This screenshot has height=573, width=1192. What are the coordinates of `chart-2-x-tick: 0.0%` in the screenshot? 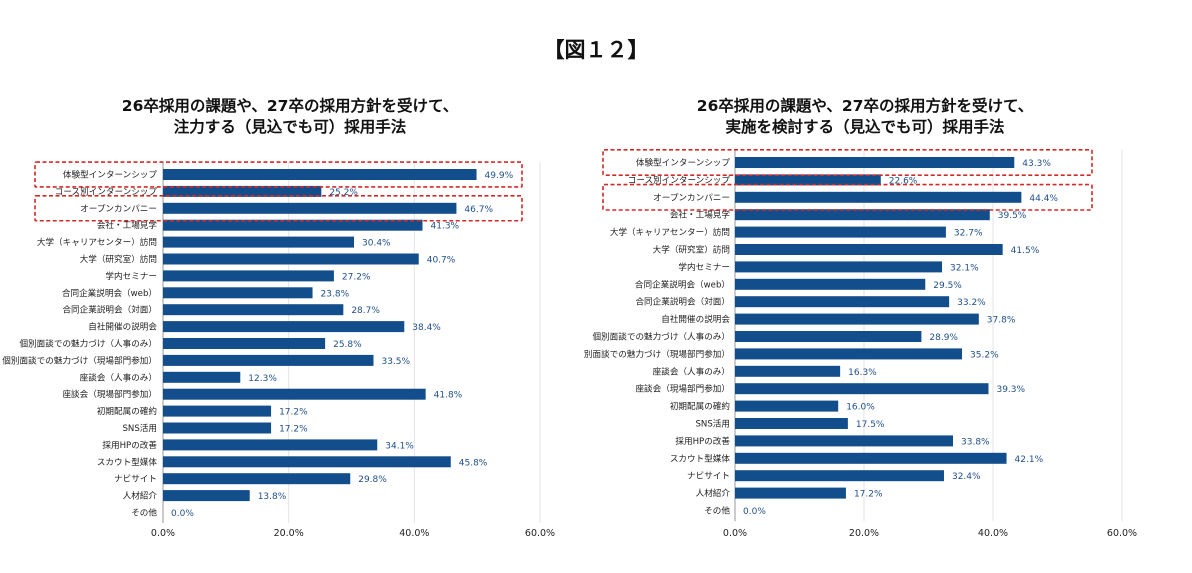 It's located at (735, 533).